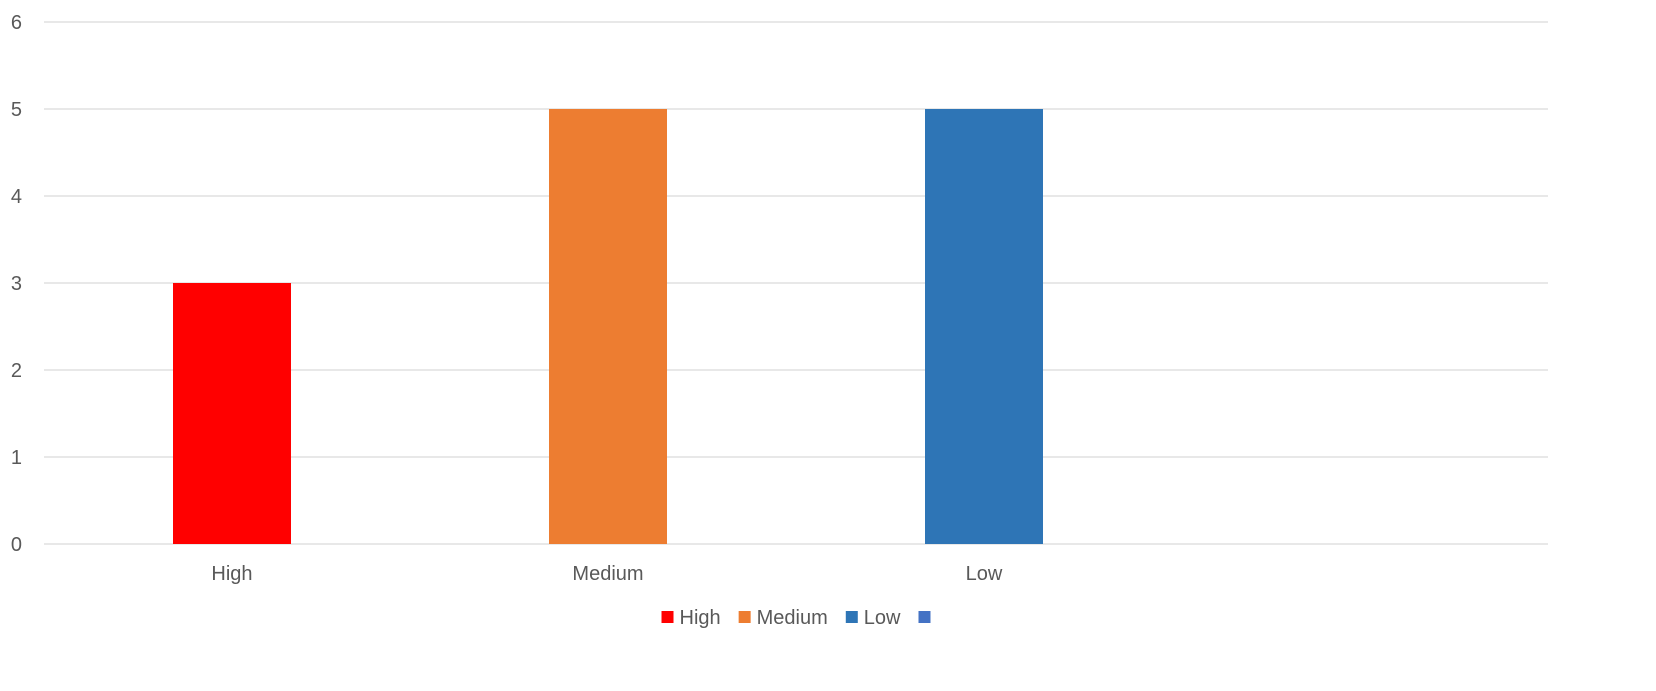 This screenshot has width=1656, height=691. I want to click on legend-item: Low, so click(873, 618).